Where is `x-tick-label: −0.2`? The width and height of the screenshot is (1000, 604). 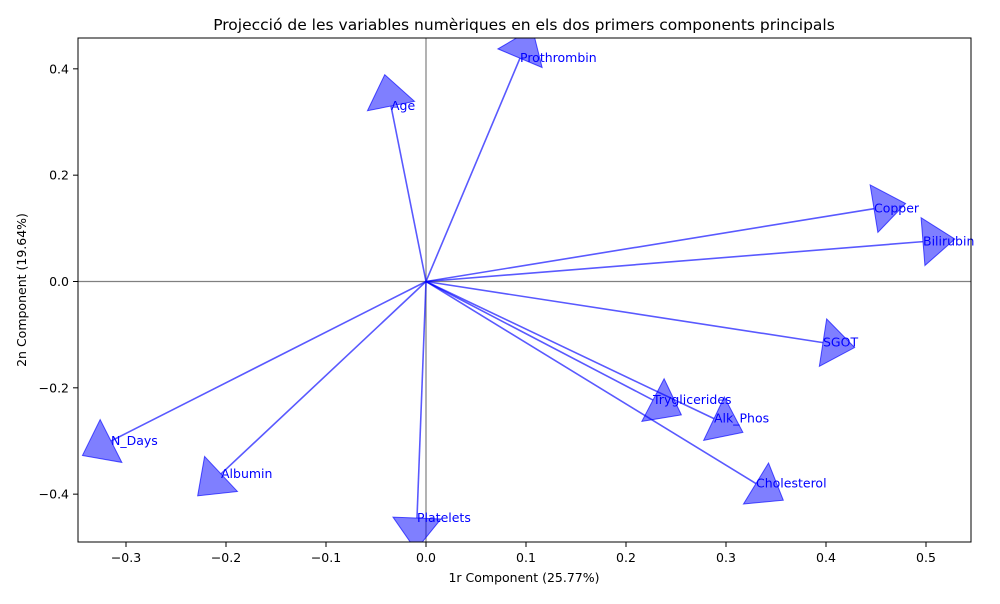
x-tick-label: −0.2 is located at coordinates (226, 557).